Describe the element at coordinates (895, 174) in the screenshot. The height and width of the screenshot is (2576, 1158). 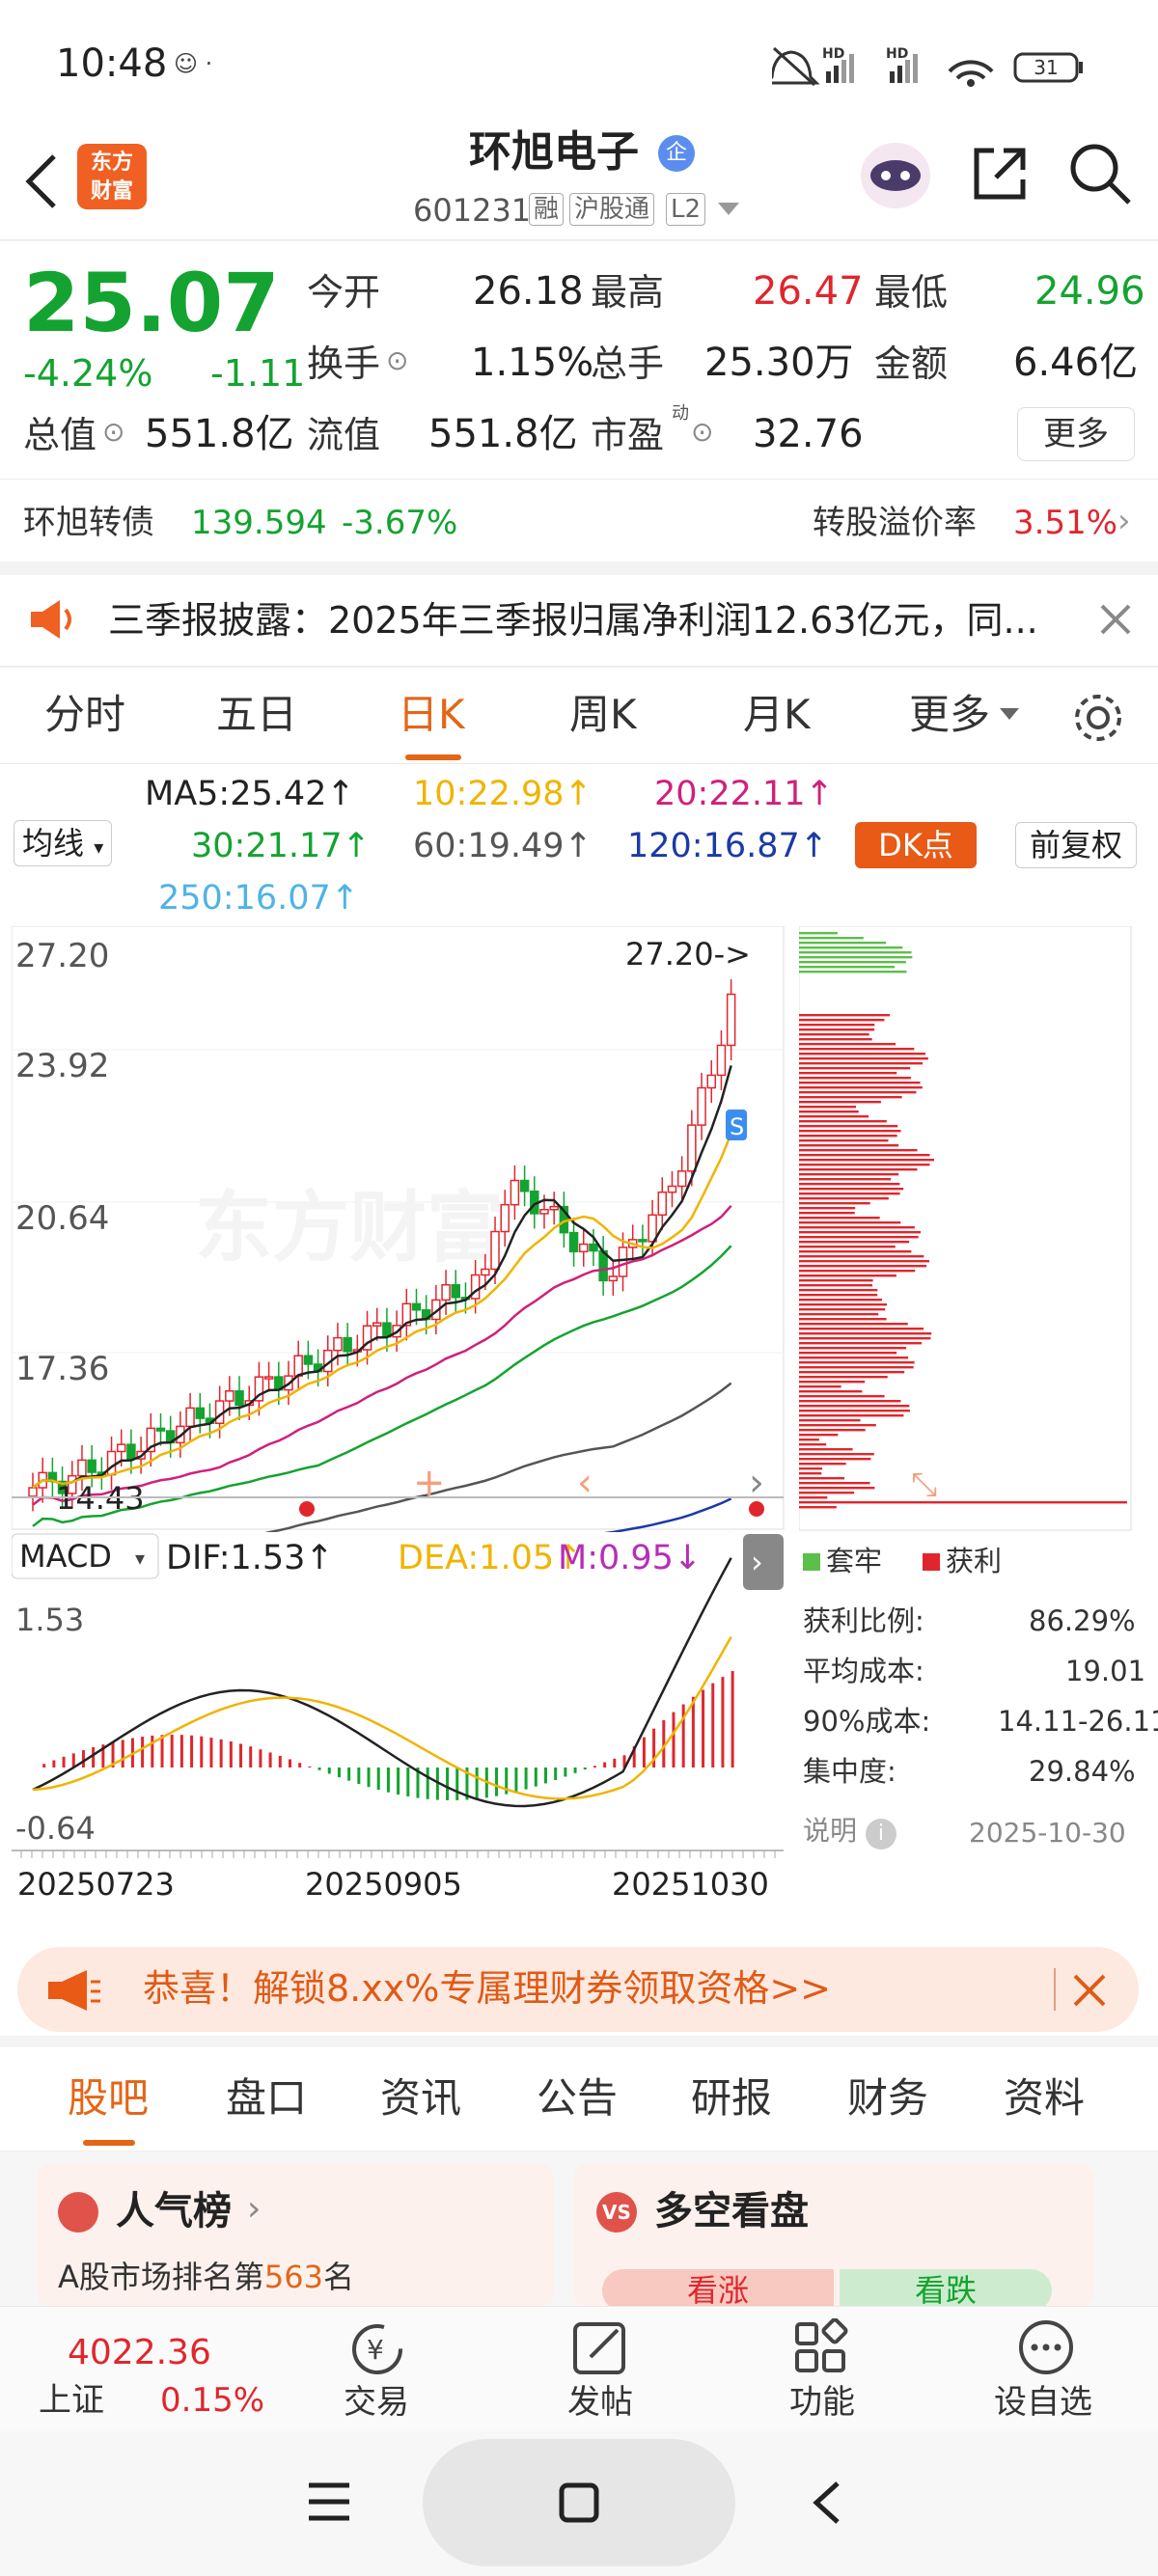
I see `robot-assistant-icon` at that location.